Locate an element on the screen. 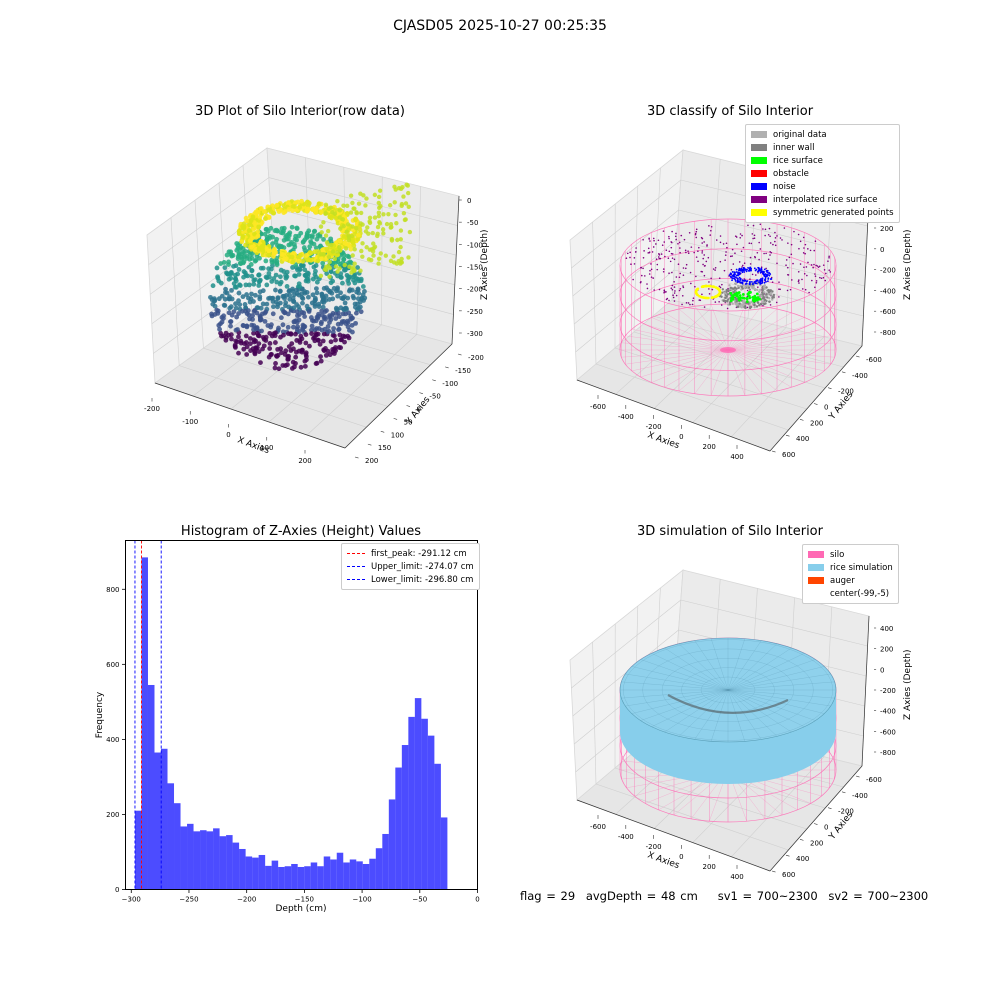  tick-label: -600 is located at coordinates (598, 827).